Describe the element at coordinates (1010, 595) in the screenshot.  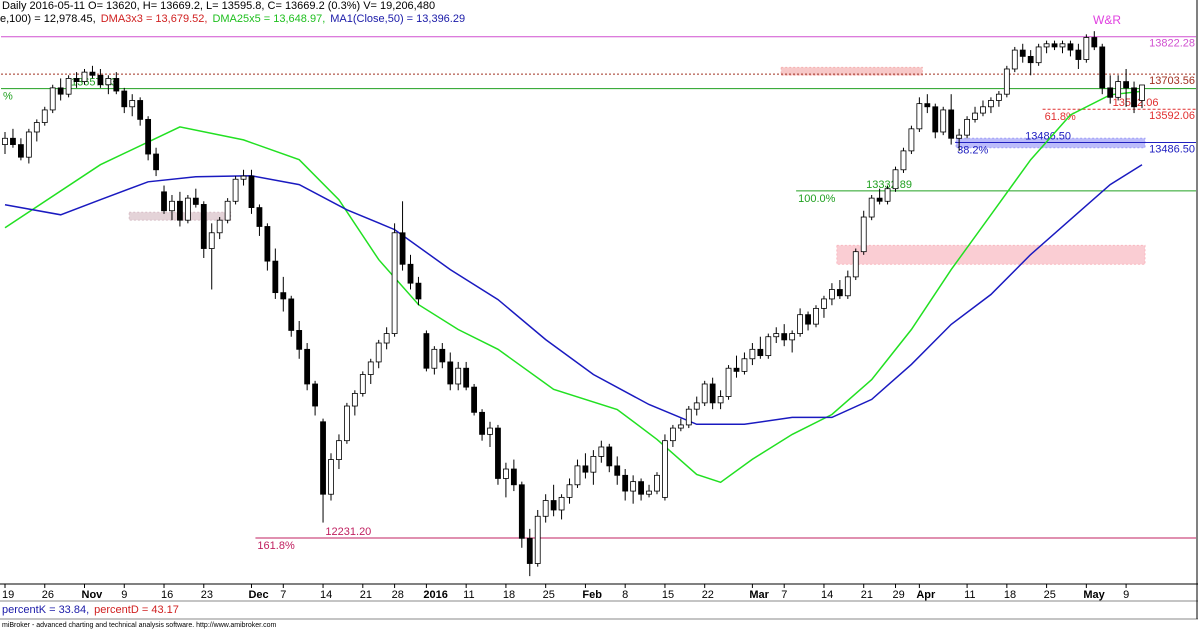
I see `x-tick-label: 18` at that location.